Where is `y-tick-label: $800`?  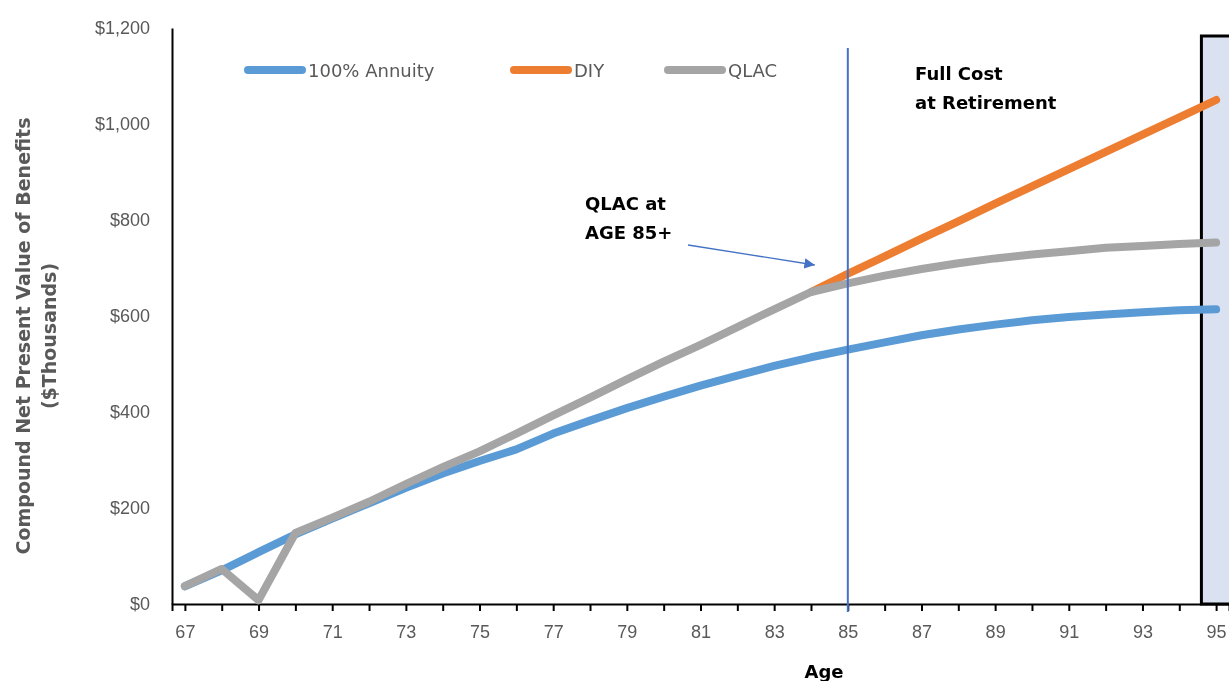 y-tick-label: $800 is located at coordinates (129, 220).